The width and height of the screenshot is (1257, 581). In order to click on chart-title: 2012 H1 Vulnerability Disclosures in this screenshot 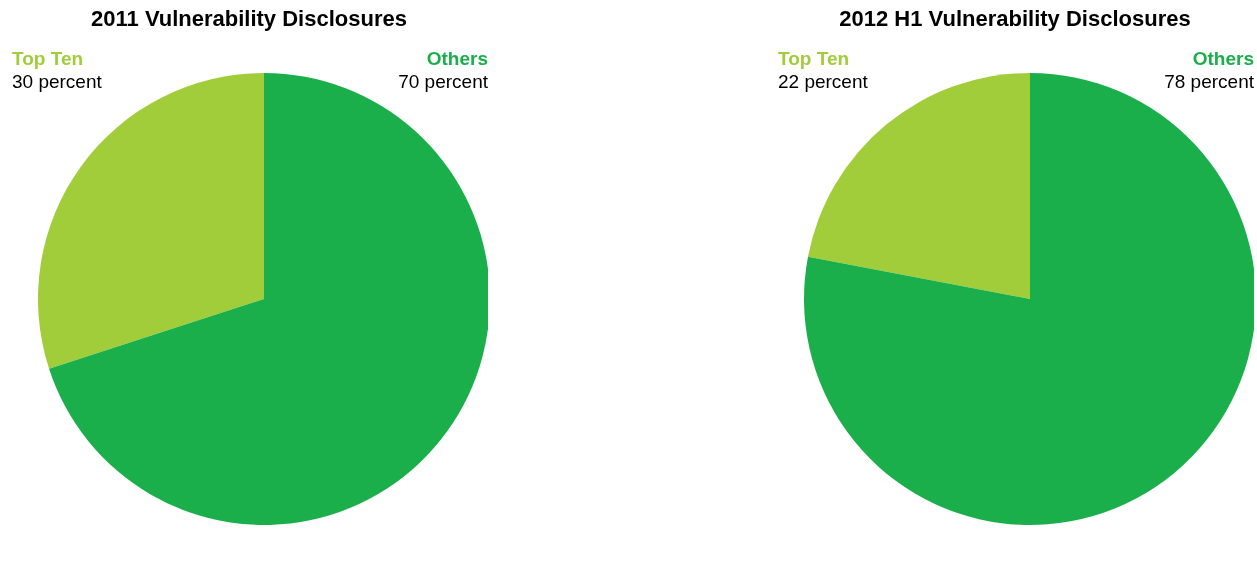, I will do `click(1015, 19)`.